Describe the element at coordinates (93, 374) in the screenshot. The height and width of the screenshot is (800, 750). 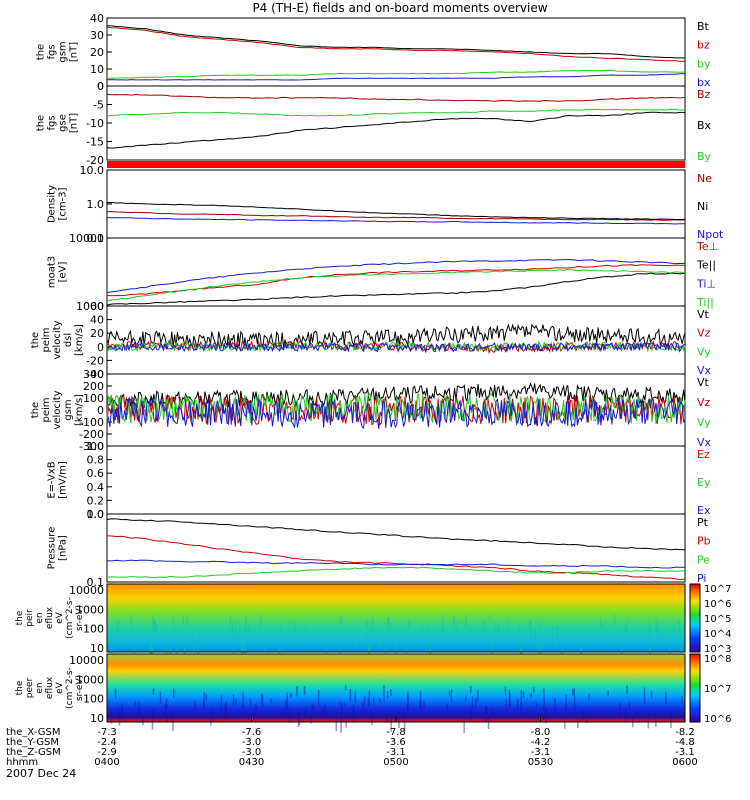
I see `y-tick-label: 300` at that location.